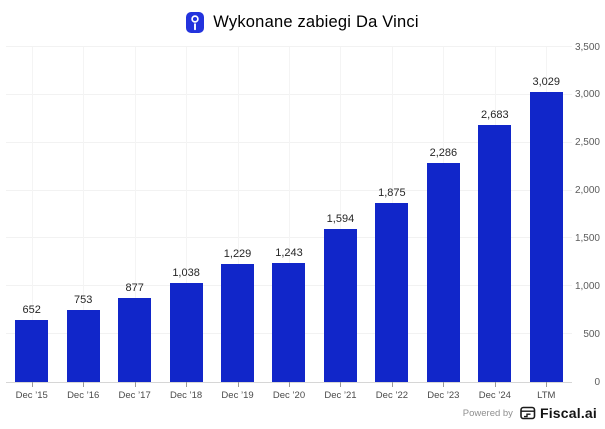 This screenshot has width=605, height=429. I want to click on intuitive-surgical-logo-icon, so click(195, 22).